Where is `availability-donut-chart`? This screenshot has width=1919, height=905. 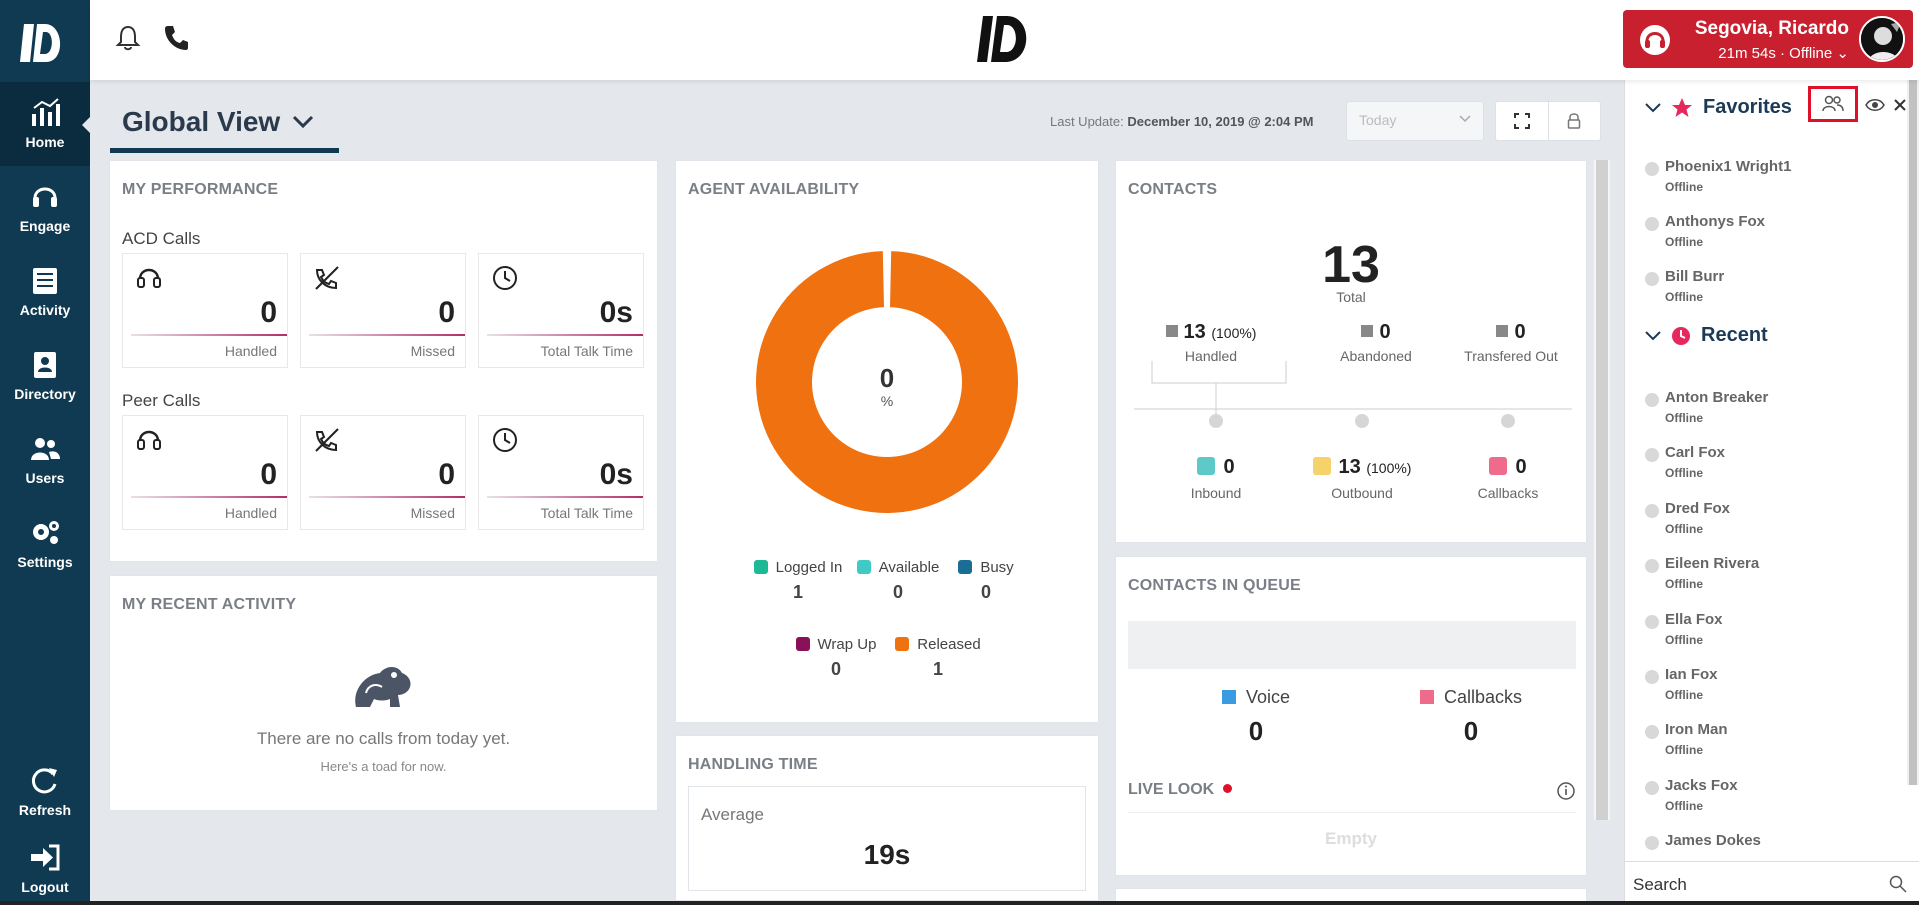 availability-donut-chart is located at coordinates (887, 382).